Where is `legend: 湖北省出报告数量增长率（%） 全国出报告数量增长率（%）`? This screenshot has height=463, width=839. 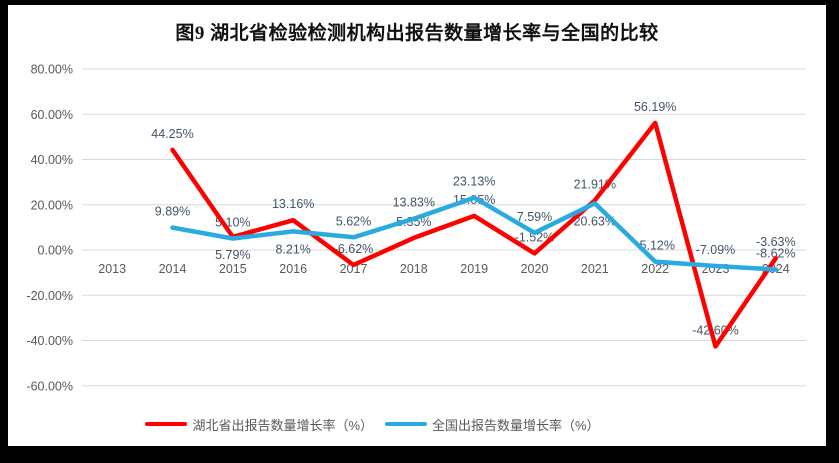 legend: 湖北省出报告数量增长率（%） 全国出报告数量增长率（%） is located at coordinates (372, 424).